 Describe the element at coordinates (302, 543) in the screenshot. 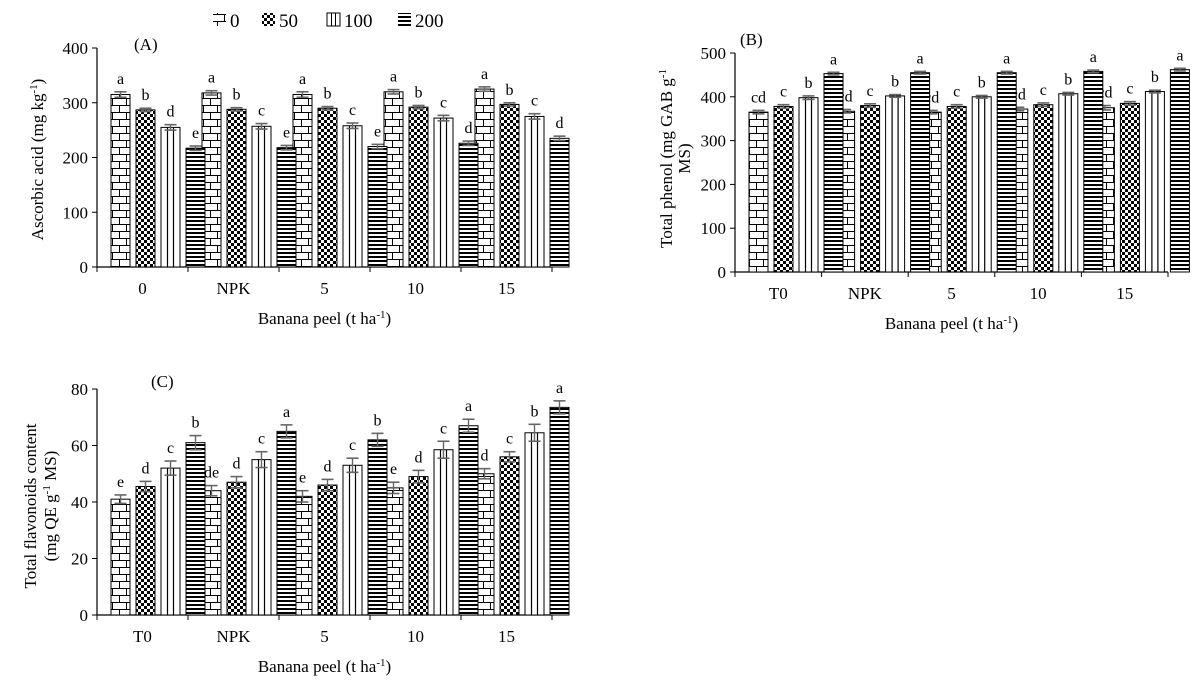

I see `bar-5-0: e` at that location.